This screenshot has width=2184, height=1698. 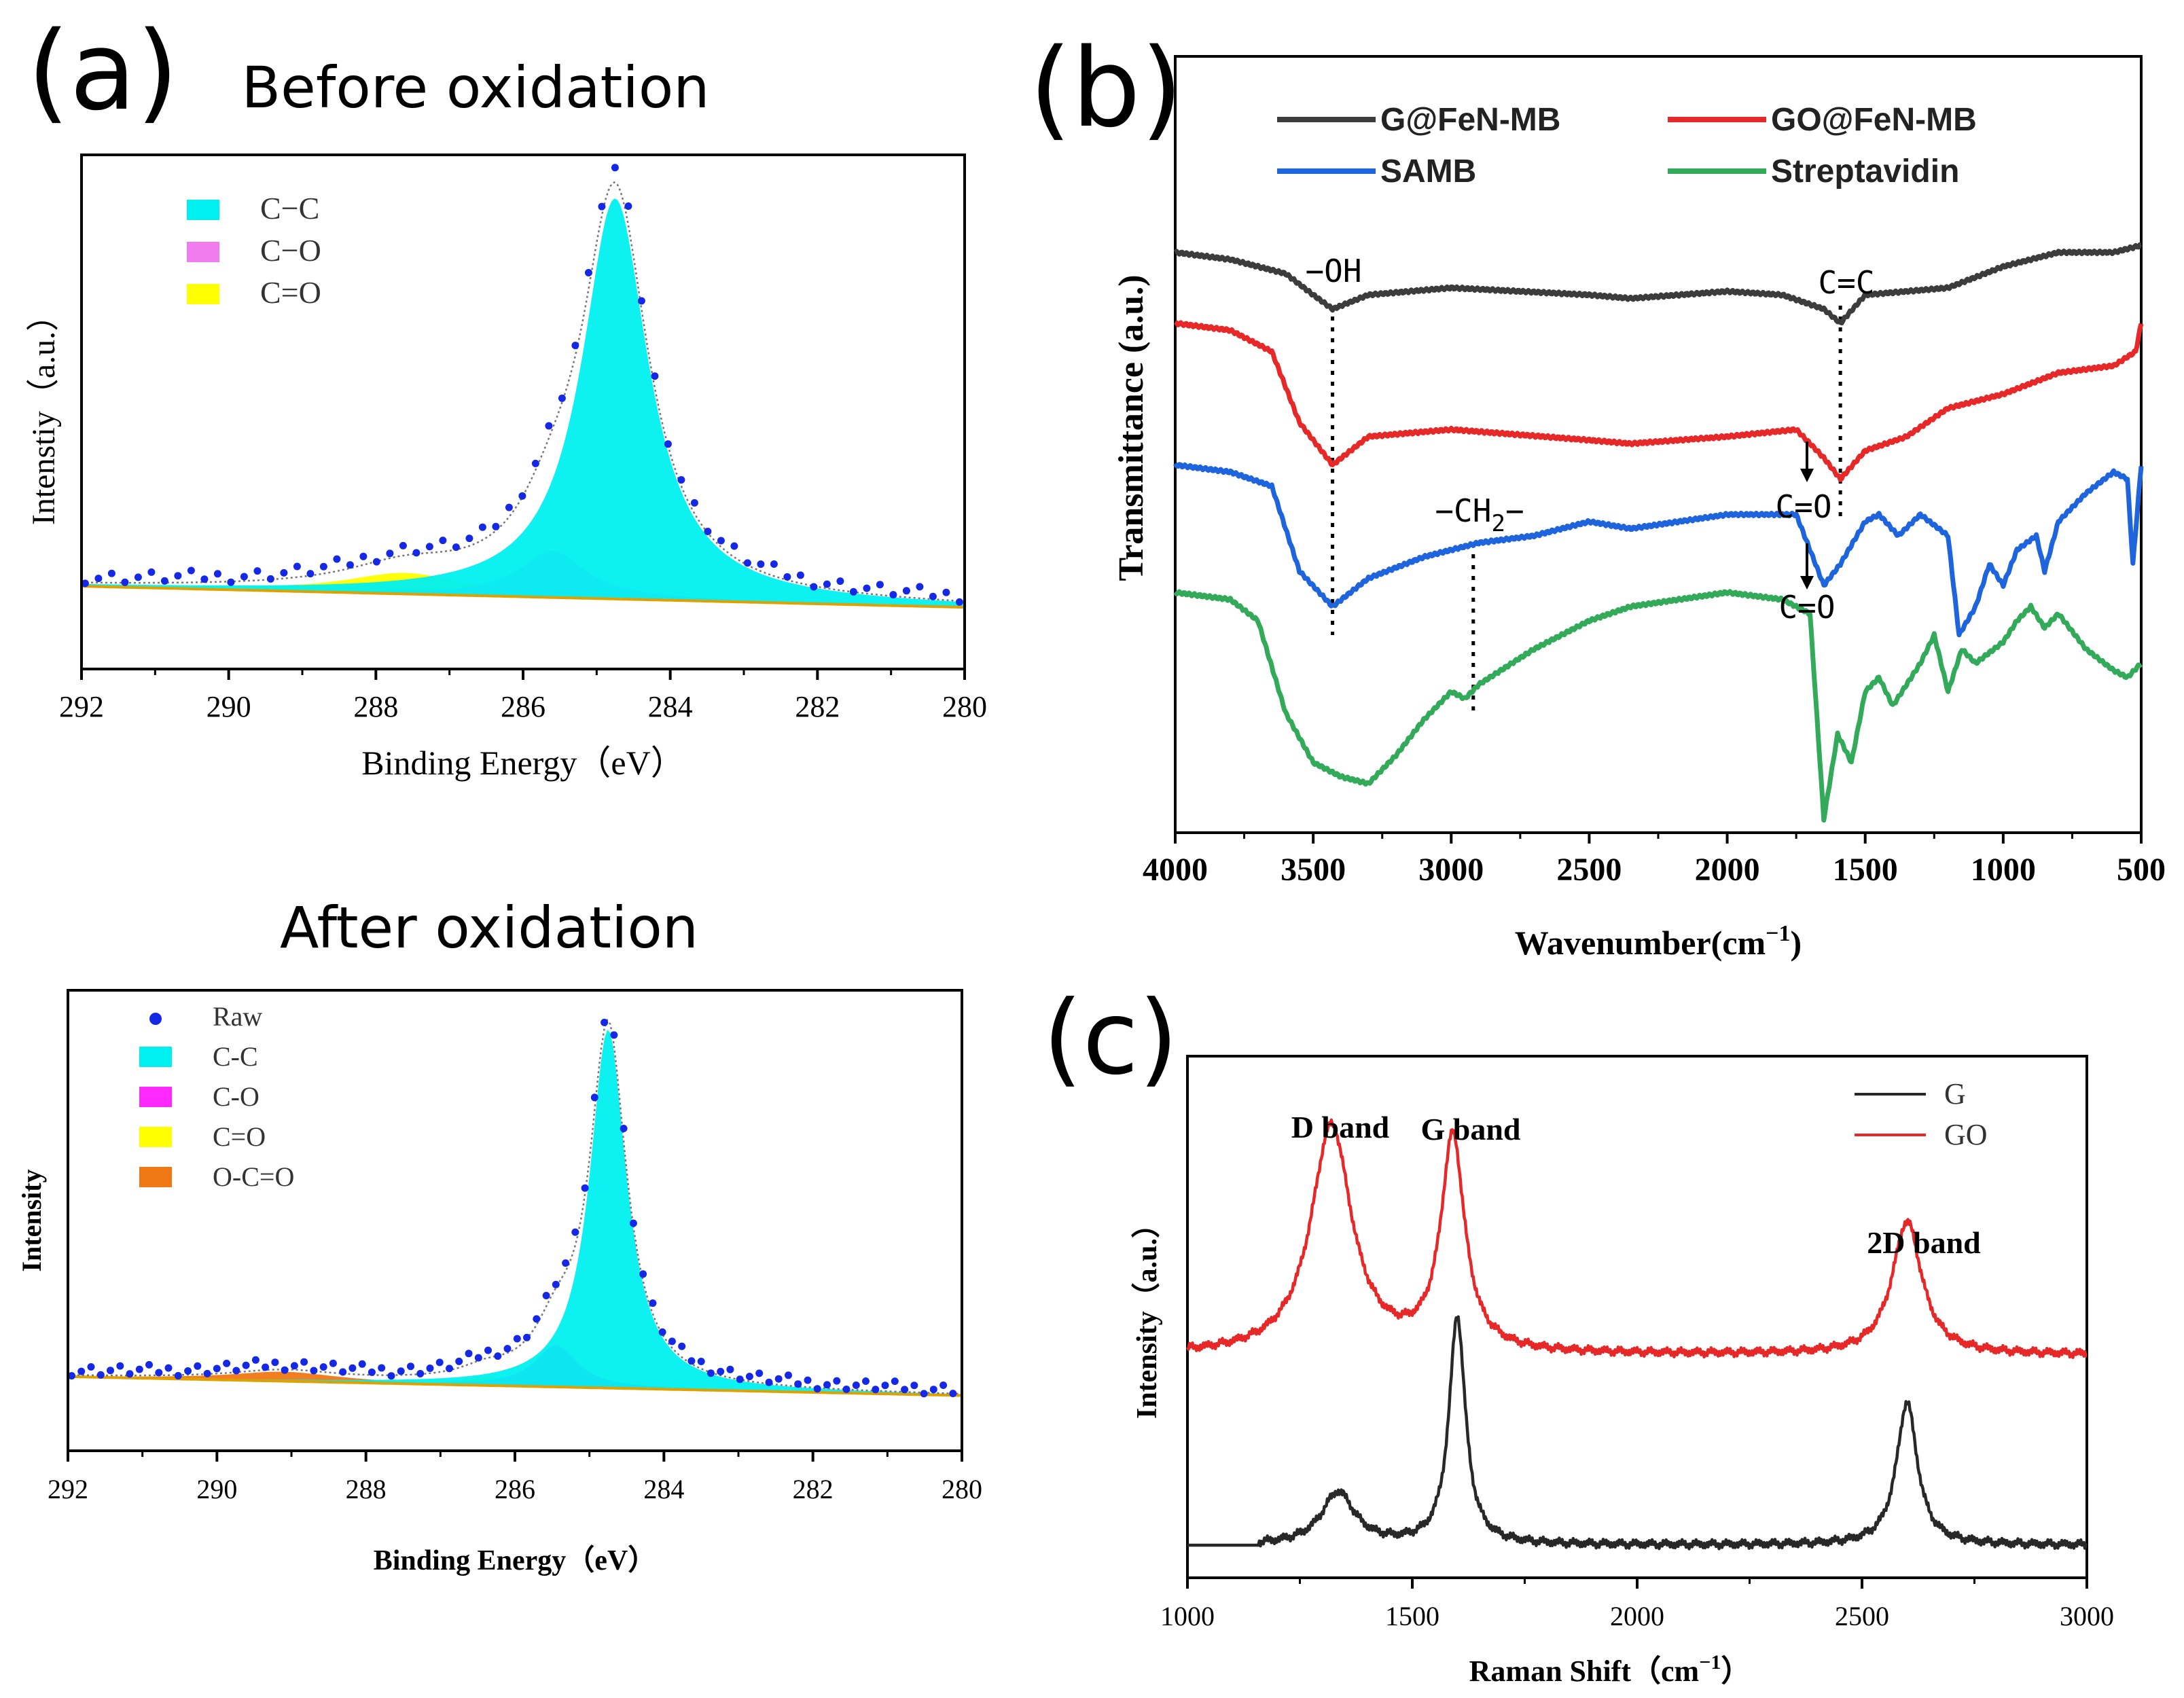 What do you see at coordinates (1658, 283) in the screenshot?
I see `series-line-g-fen-mb` at bounding box center [1658, 283].